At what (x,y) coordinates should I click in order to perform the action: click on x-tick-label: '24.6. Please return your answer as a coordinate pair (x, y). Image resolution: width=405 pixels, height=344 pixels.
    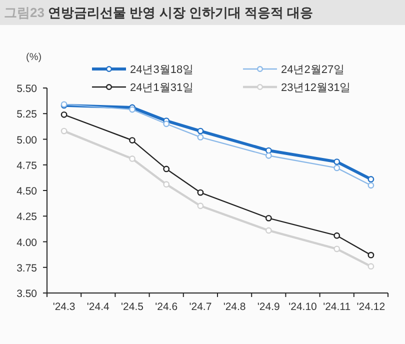
    Looking at the image, I should click on (166, 307).